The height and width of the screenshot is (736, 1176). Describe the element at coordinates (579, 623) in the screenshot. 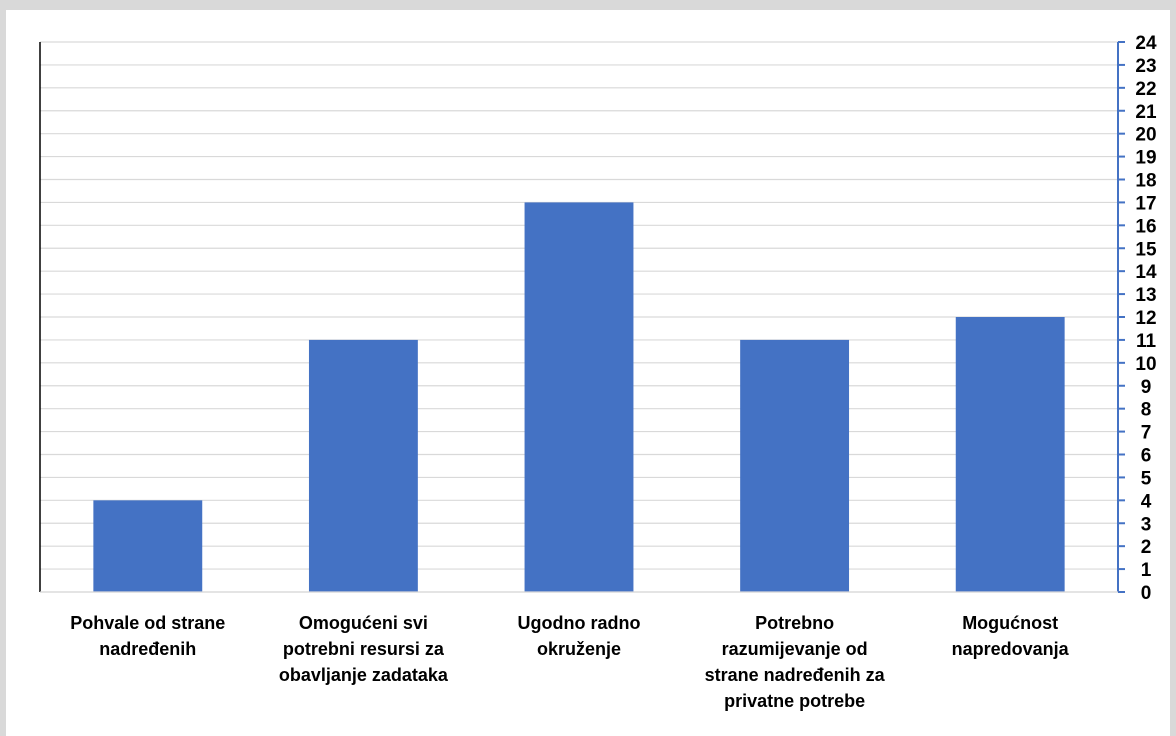

I see `x-category-label-line: Ugodno radno` at that location.